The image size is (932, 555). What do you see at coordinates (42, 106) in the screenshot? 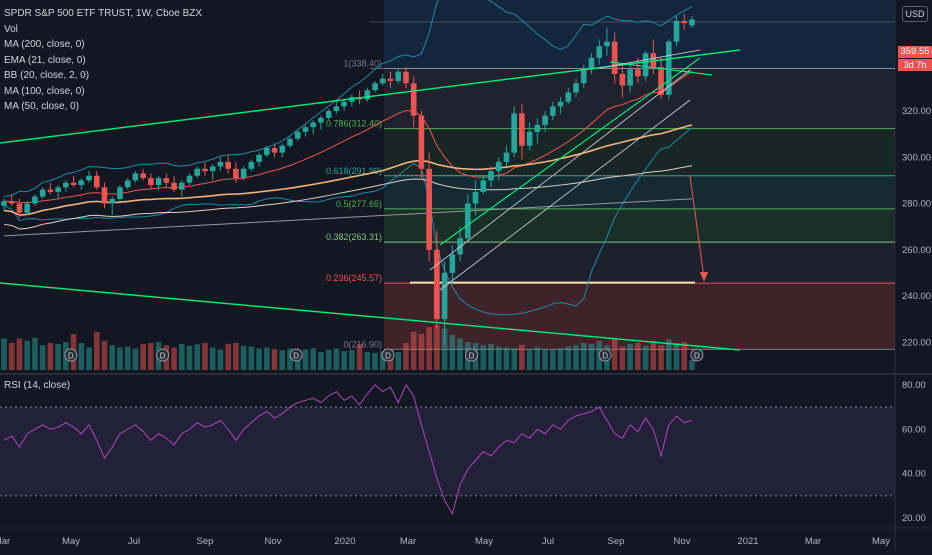
I see `legend-ma50: MA (50, close, 0)` at bounding box center [42, 106].